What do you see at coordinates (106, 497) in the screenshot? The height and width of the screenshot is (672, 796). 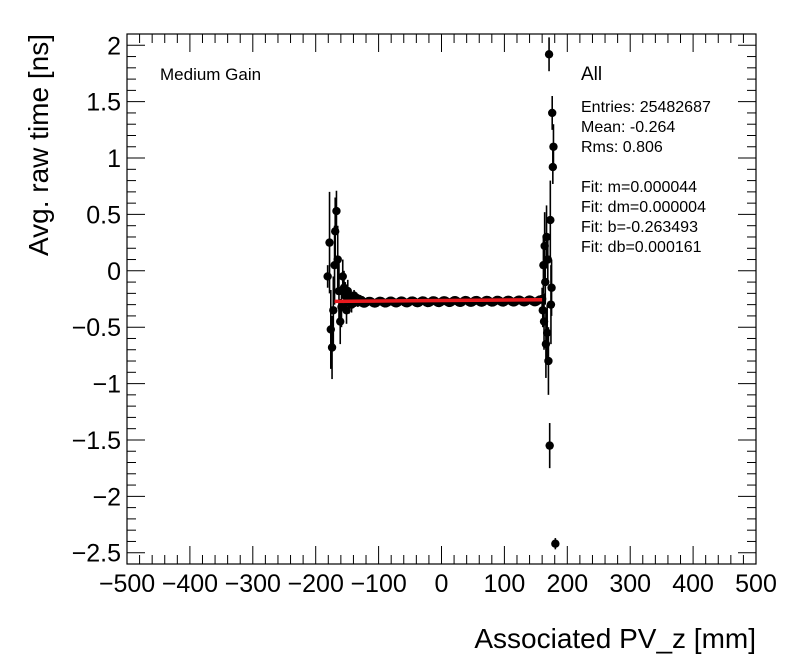 I see `y-tick-label: −2` at bounding box center [106, 497].